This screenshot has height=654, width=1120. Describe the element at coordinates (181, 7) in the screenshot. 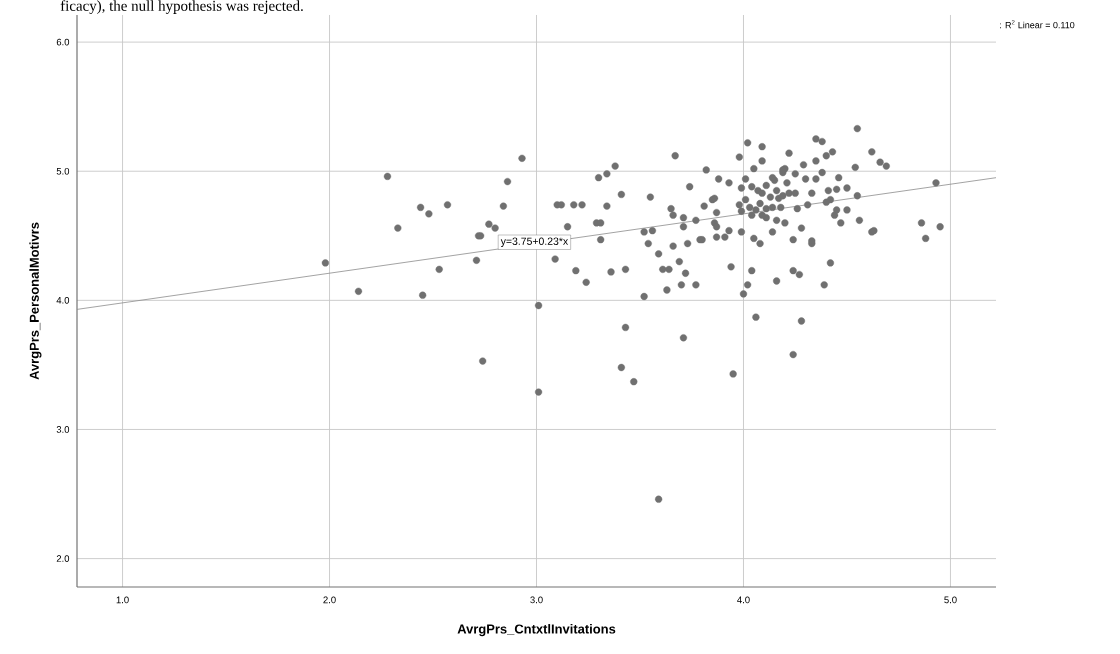

I see `text: ficacy), the null hypothesis was rejected.` at that location.